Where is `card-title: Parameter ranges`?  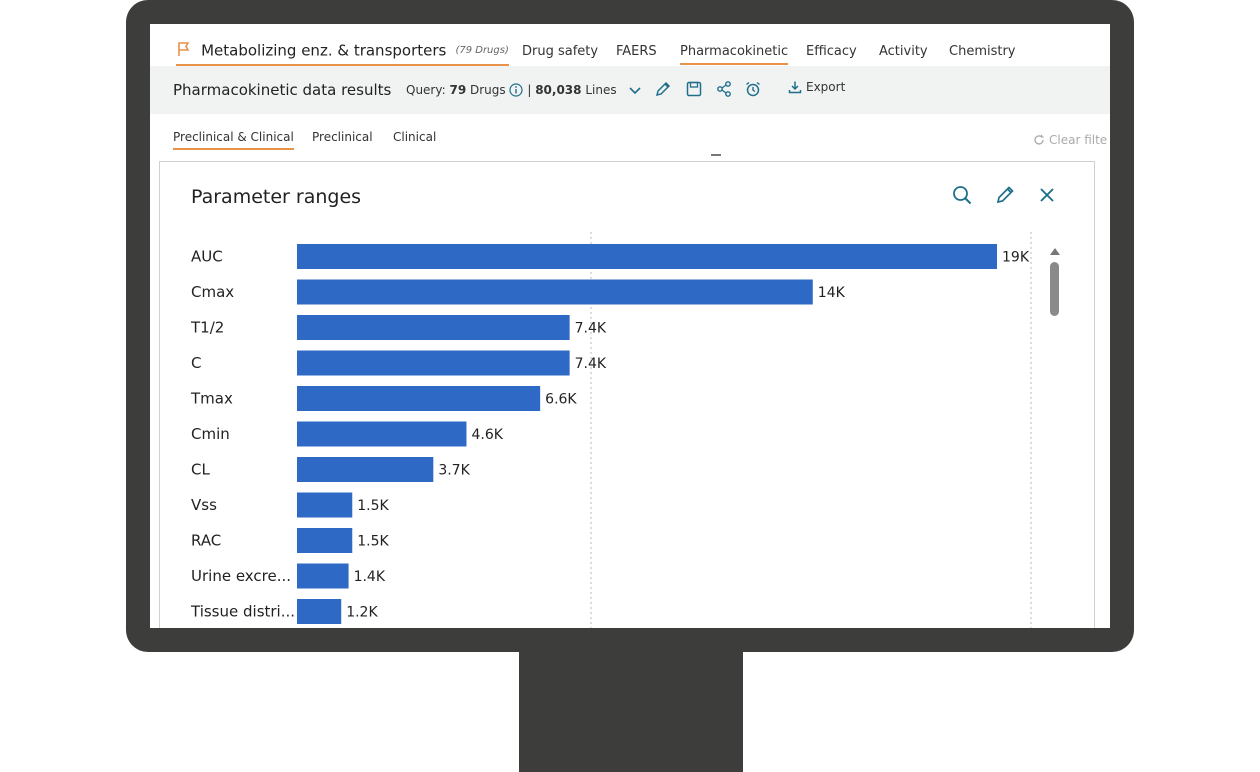 card-title: Parameter ranges is located at coordinates (276, 197).